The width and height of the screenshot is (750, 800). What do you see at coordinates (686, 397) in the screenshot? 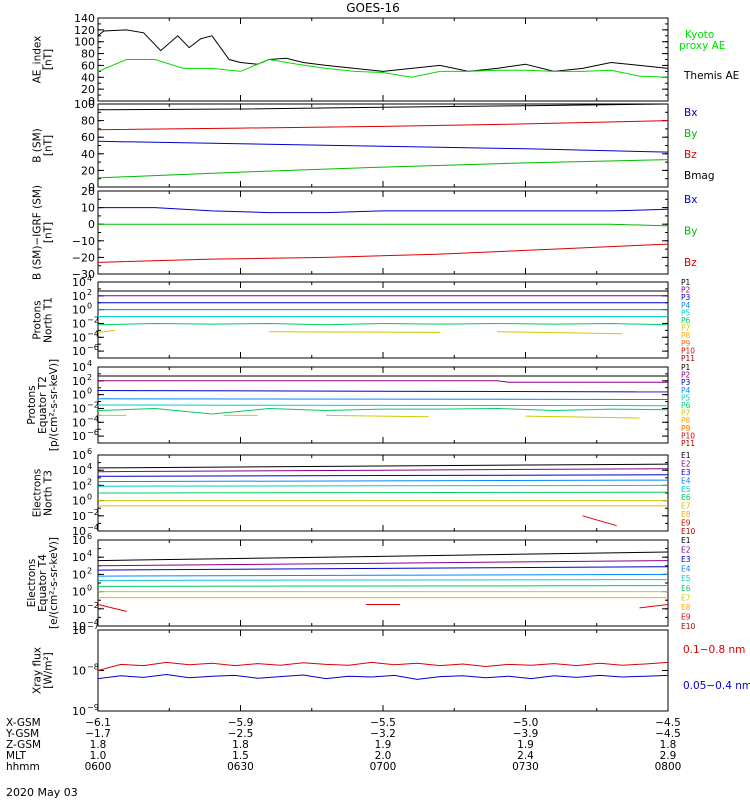
I see `legend-entry: P5` at bounding box center [686, 397].